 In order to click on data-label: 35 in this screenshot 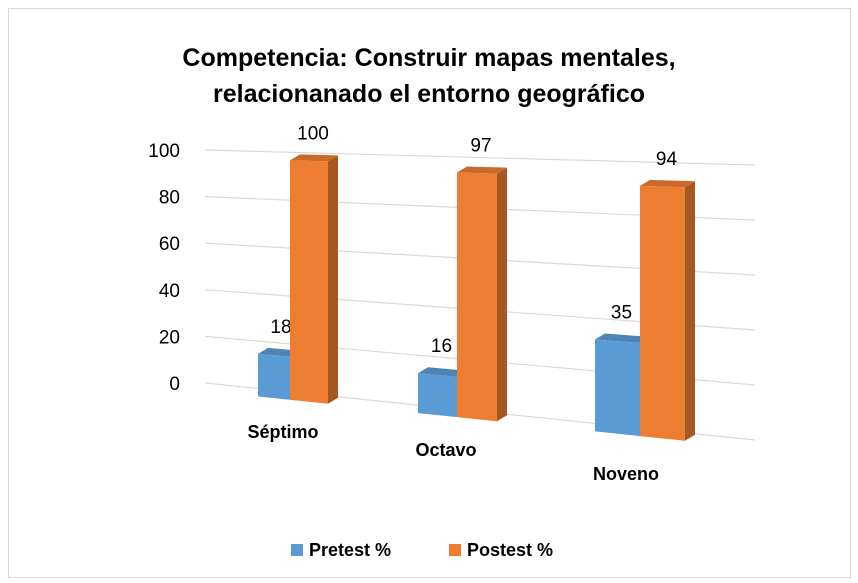, I will do `click(621, 312)`.